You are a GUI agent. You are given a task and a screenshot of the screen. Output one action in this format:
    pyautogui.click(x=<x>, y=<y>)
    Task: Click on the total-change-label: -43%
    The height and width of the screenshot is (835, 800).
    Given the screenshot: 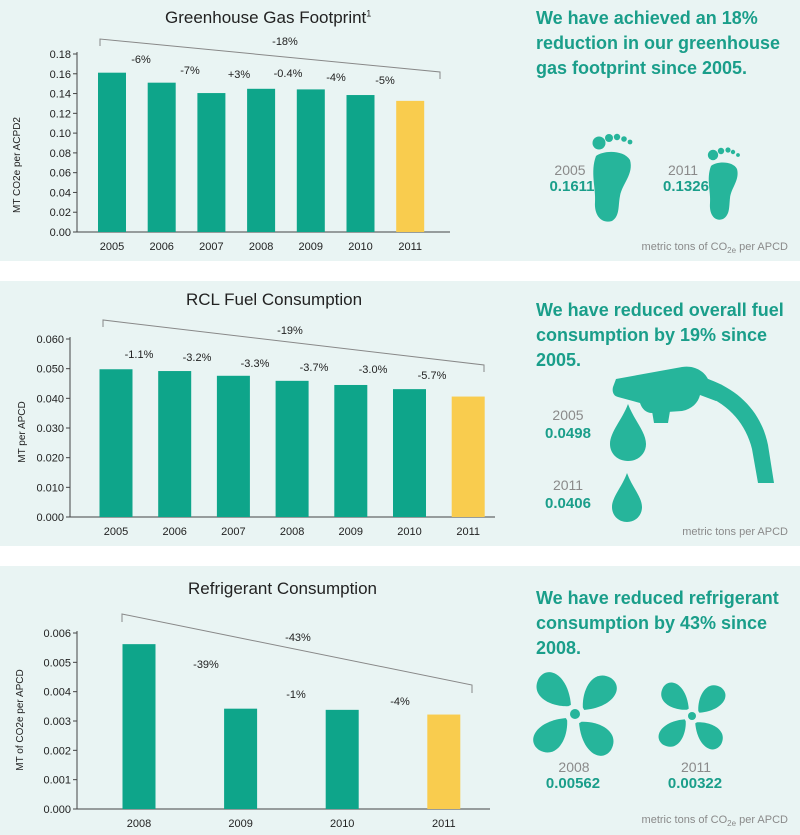 What is the action you would take?
    pyautogui.click(x=298, y=638)
    